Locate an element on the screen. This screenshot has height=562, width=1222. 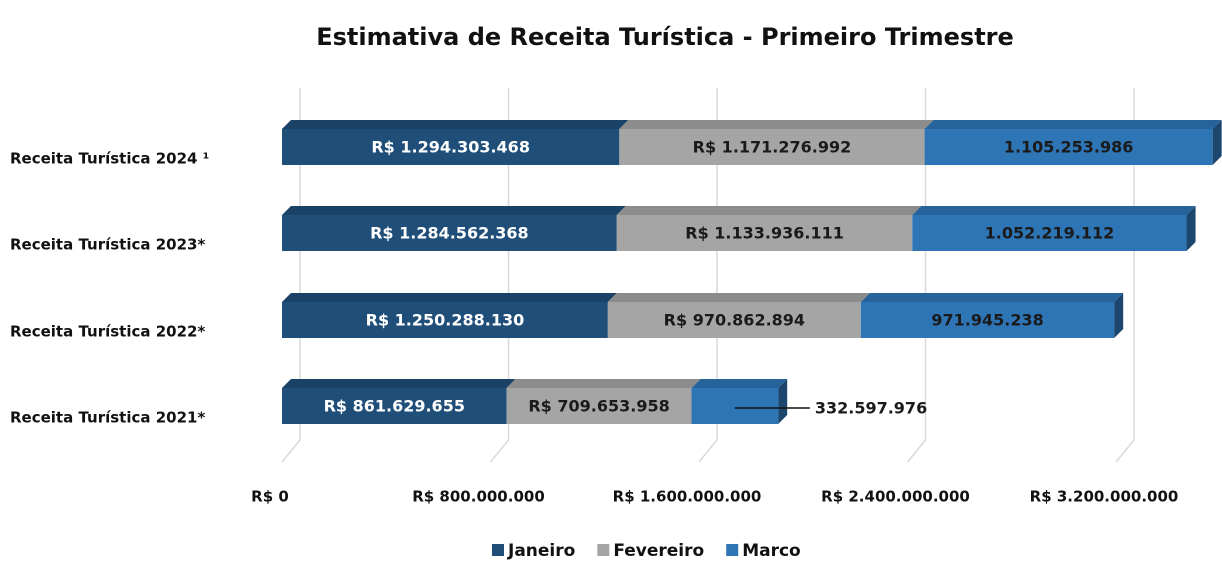
data-label: 971.945.238 is located at coordinates (987, 320).